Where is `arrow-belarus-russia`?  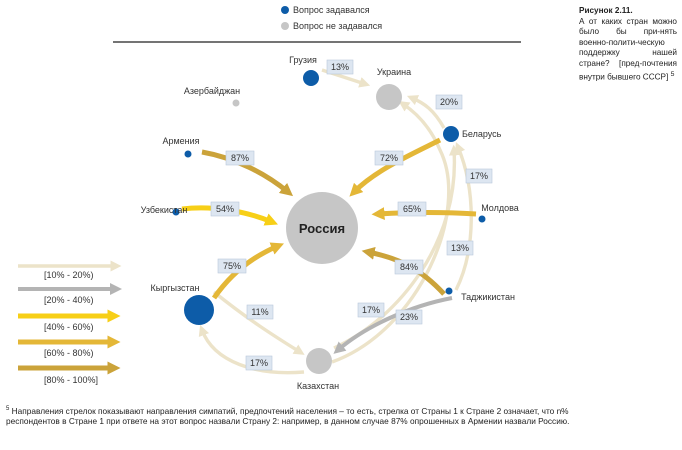 arrow-belarus-russia is located at coordinates (395, 167).